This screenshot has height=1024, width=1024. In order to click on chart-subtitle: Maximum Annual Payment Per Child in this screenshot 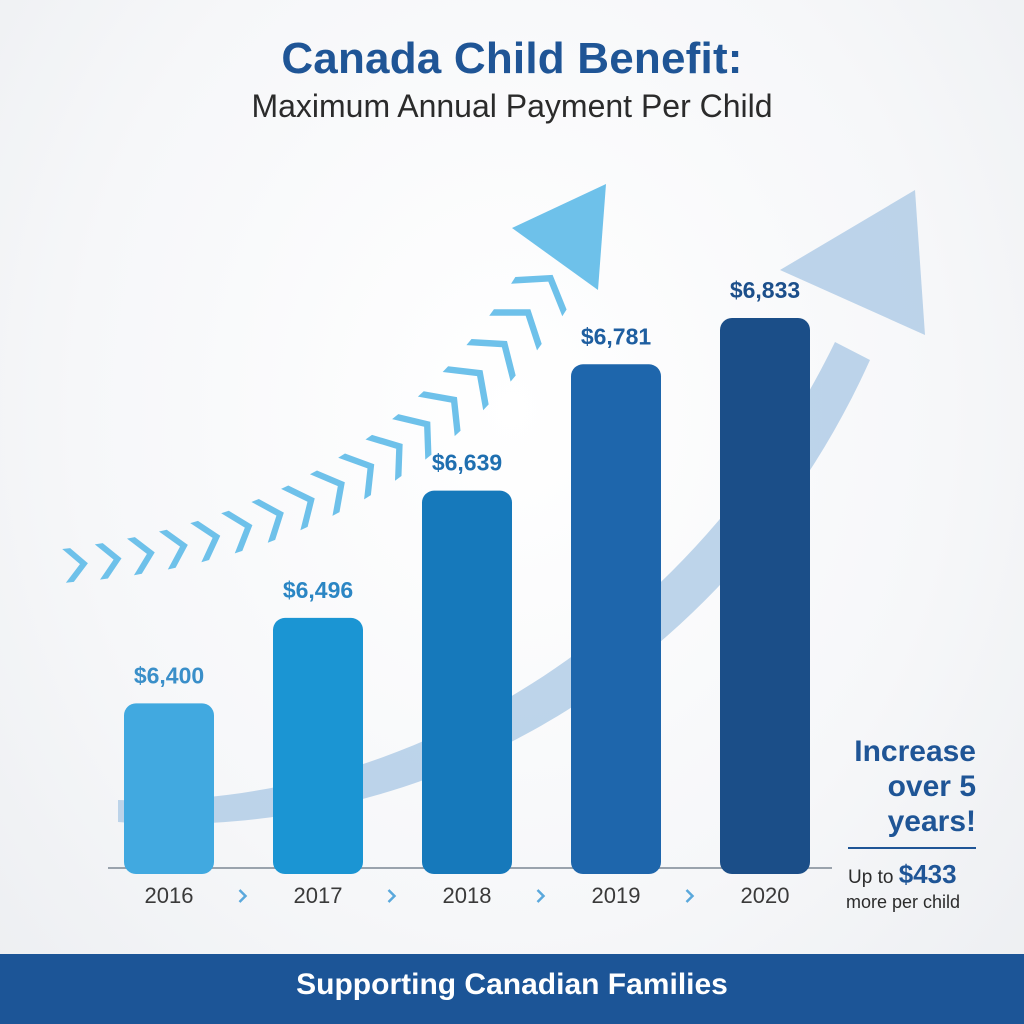, I will do `click(512, 106)`.